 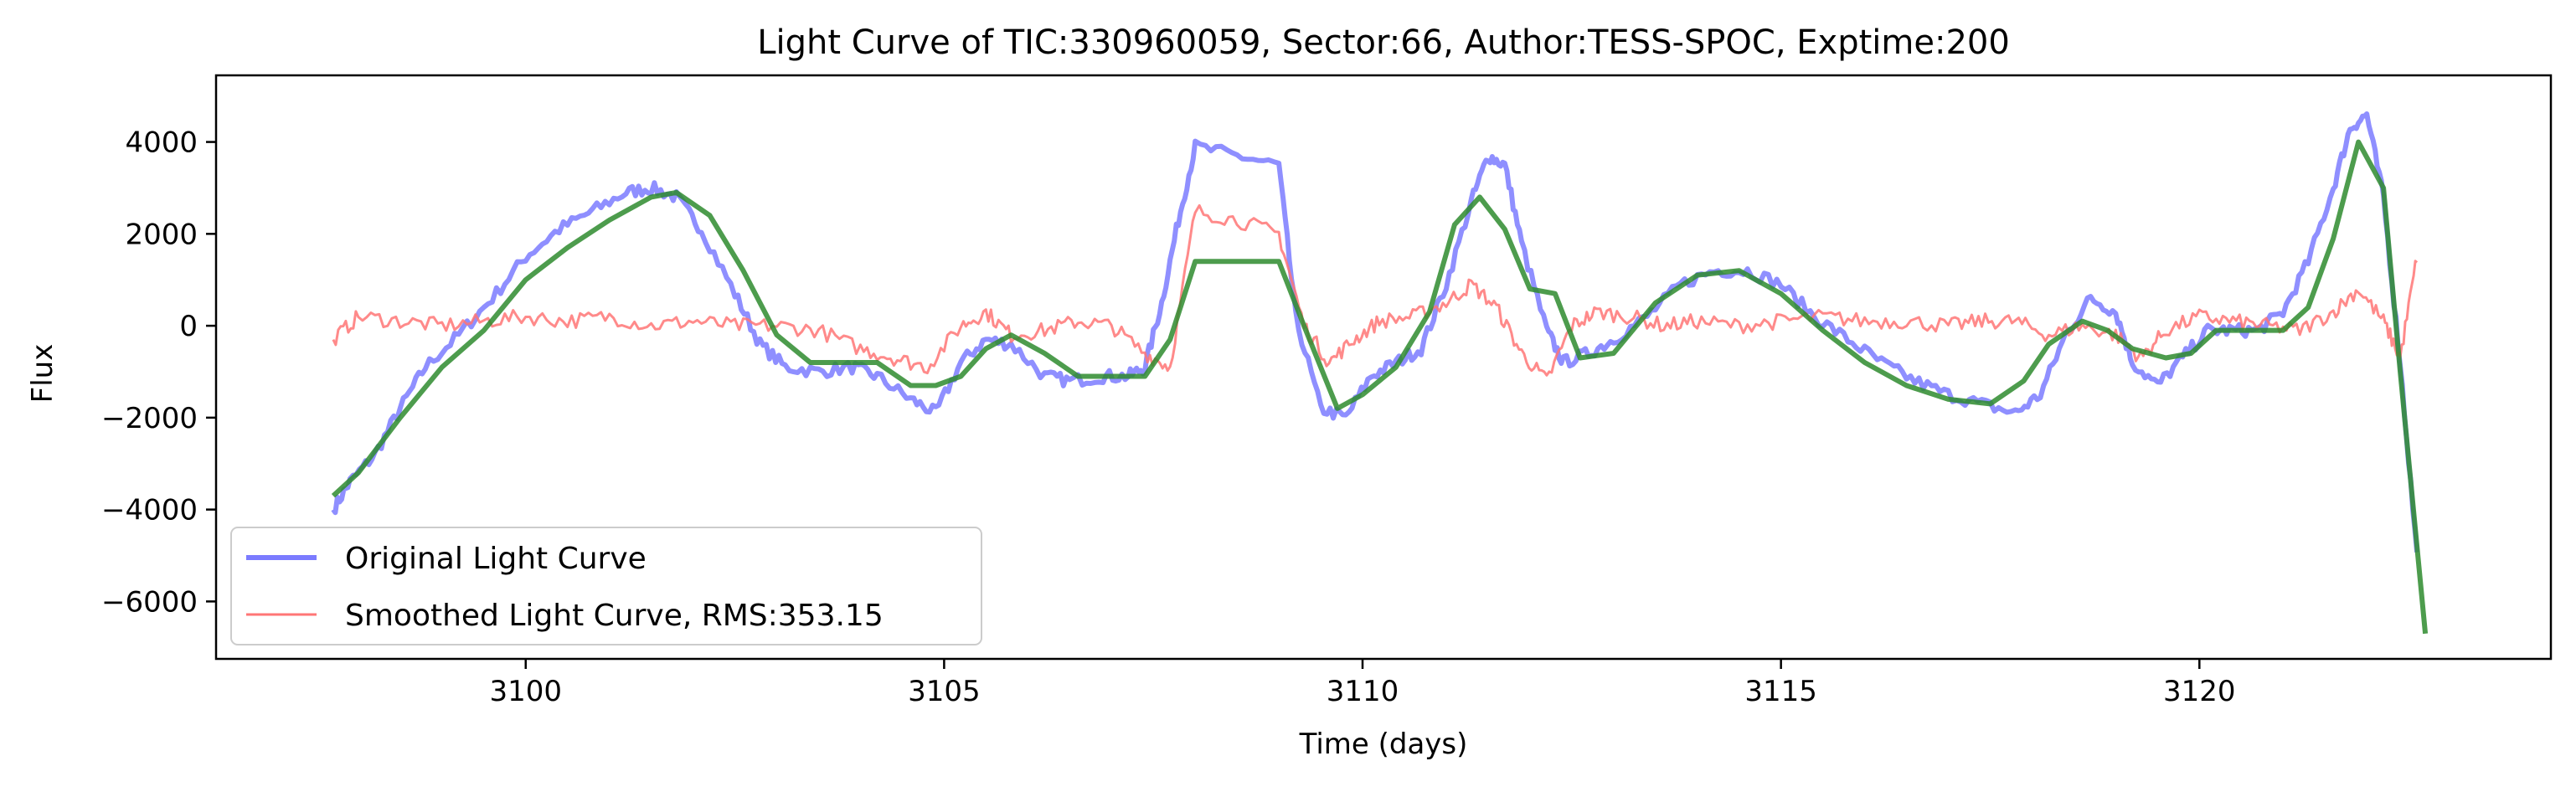 I want to click on x-tick-label: 3100, so click(x=525, y=692).